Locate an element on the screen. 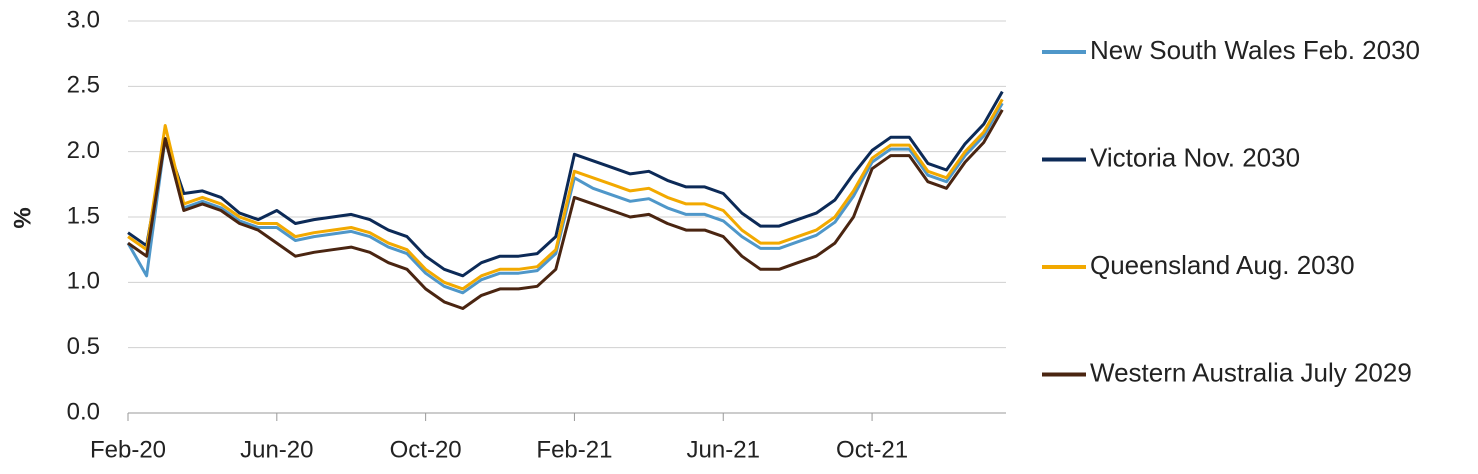 This screenshot has height=474, width=1478. legend-label: New South Wales Feb. 2030 is located at coordinates (1255, 50).